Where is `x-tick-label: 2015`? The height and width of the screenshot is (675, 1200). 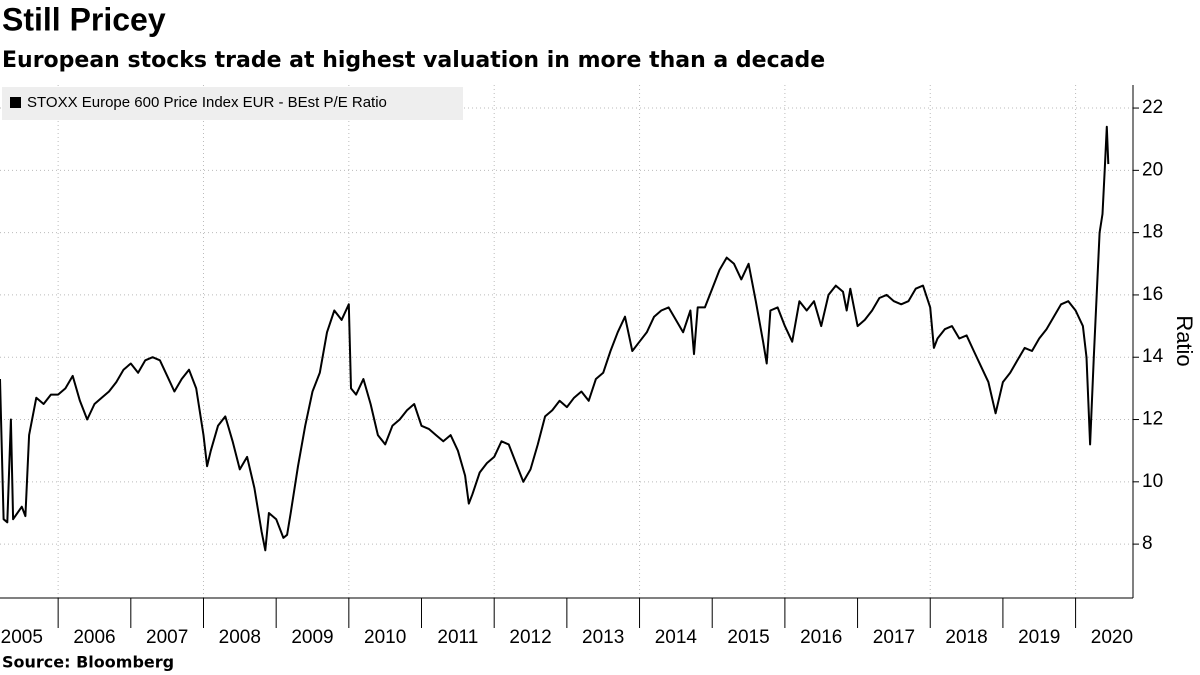 x-tick-label: 2015 is located at coordinates (748, 637).